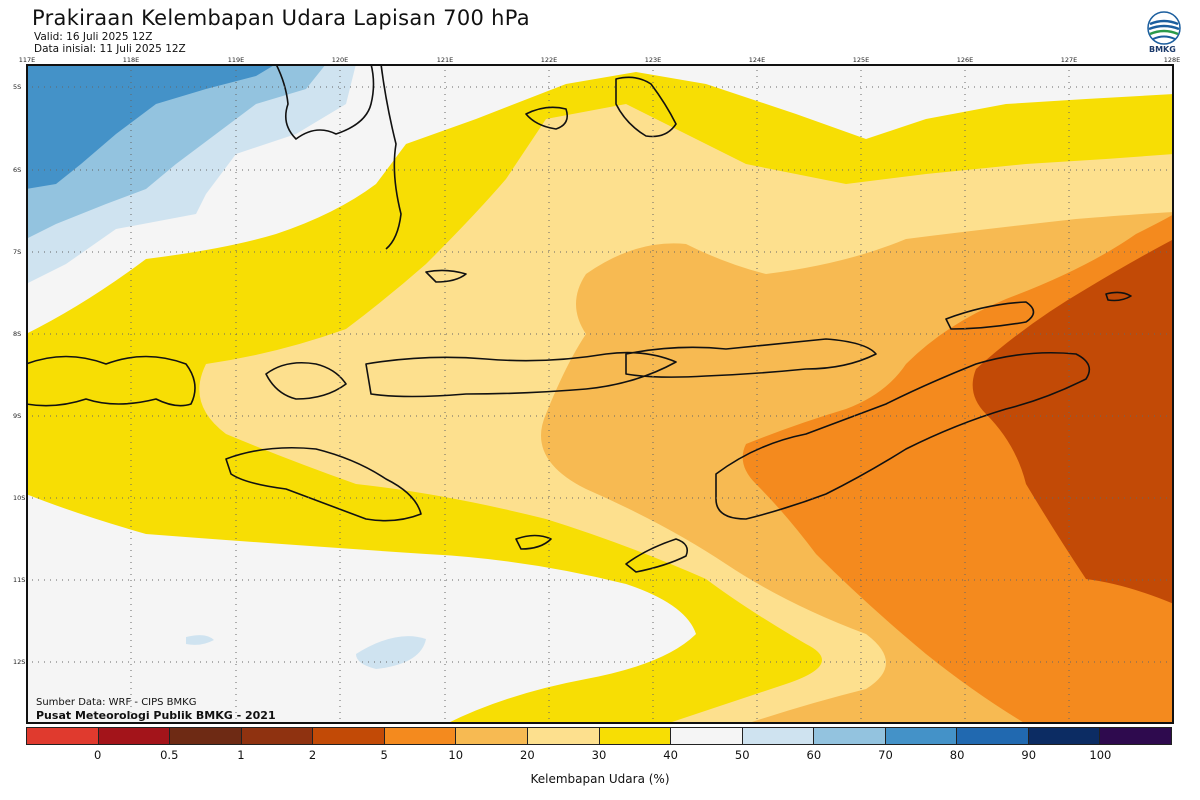  What do you see at coordinates (17, 334) in the screenshot?
I see `lat-tick: 8S` at bounding box center [17, 334].